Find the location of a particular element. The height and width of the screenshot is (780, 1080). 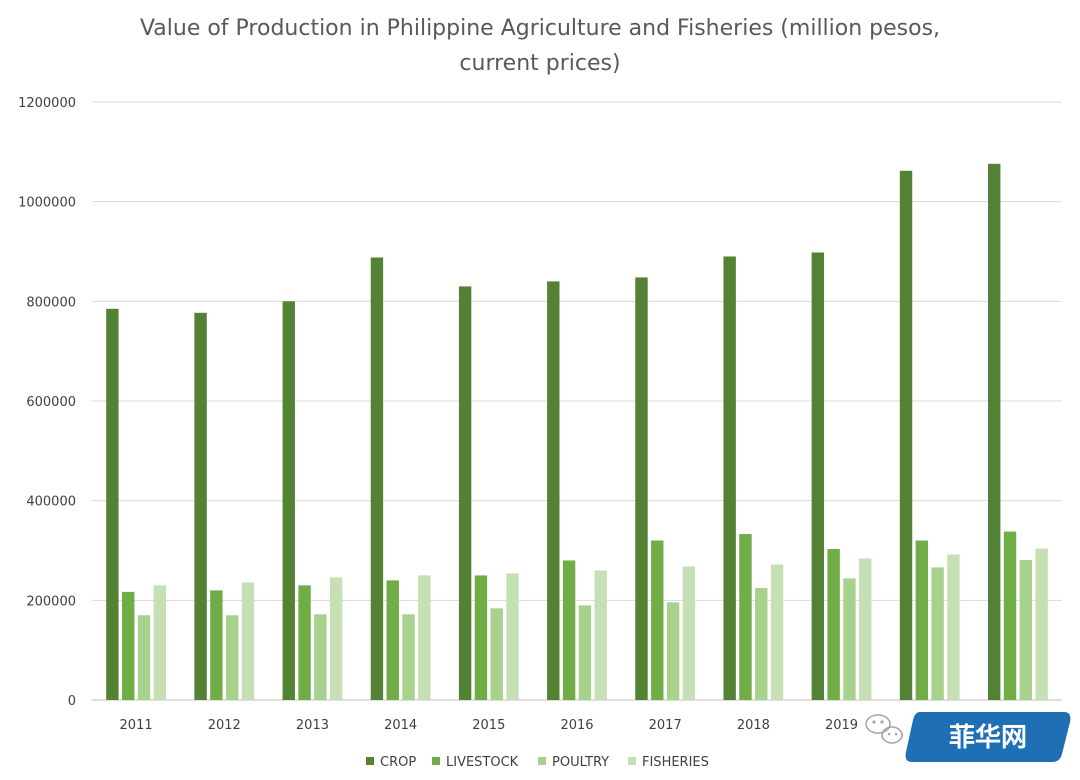

legend-item: LIVESTOCK is located at coordinates (475, 762).